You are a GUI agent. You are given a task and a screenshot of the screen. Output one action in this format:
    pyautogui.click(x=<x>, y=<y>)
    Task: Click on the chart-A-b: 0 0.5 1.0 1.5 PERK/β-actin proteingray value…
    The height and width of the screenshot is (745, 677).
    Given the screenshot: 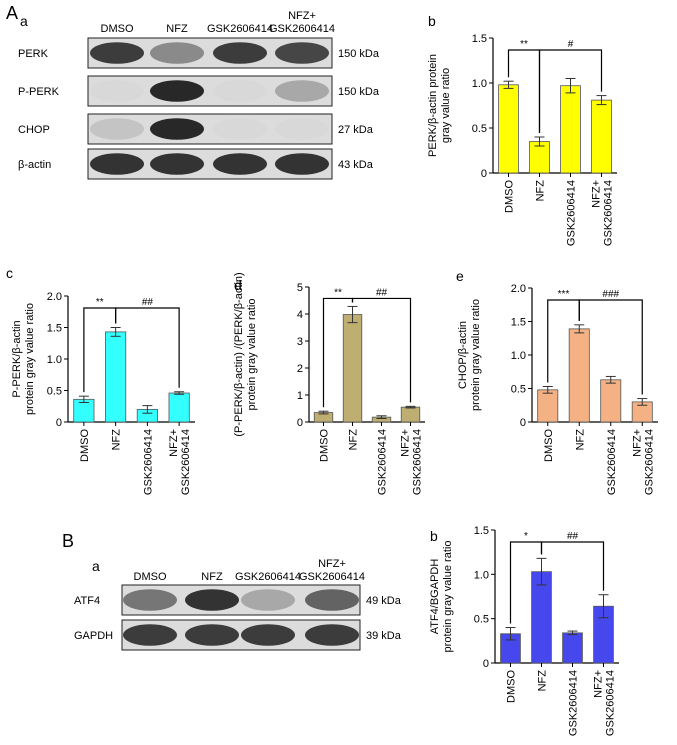 What is the action you would take?
    pyautogui.click(x=522, y=139)
    